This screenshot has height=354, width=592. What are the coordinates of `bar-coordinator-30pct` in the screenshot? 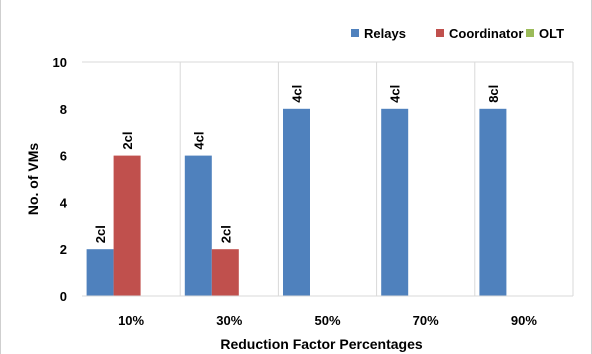 It's located at (225, 272).